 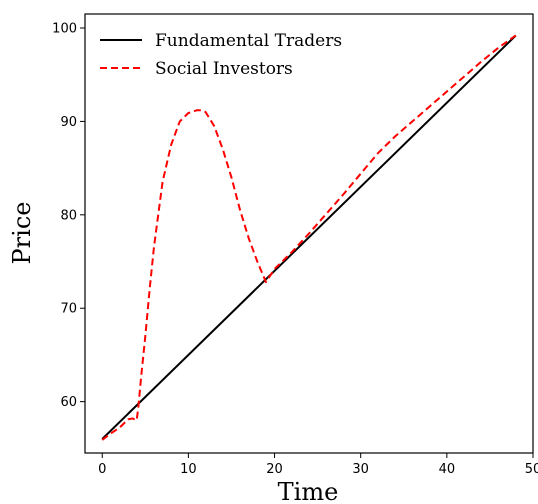 What do you see at coordinates (274, 469) in the screenshot?
I see `x-tick-label: 20` at bounding box center [274, 469].